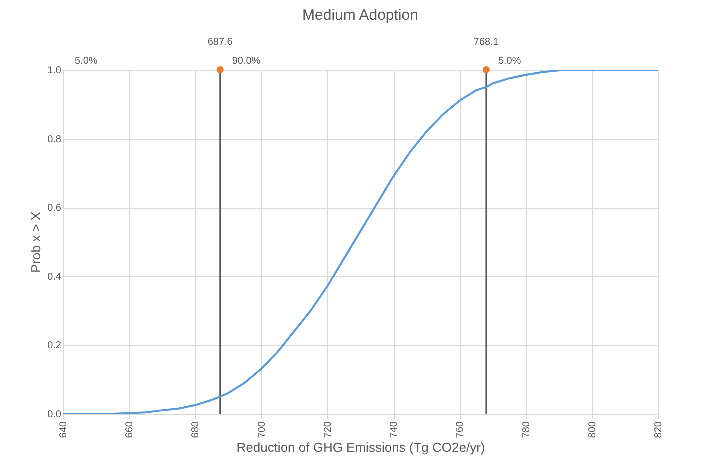 This screenshot has width=703, height=463. What do you see at coordinates (262, 429) in the screenshot?
I see `x-tick-label: 700` at bounding box center [262, 429].